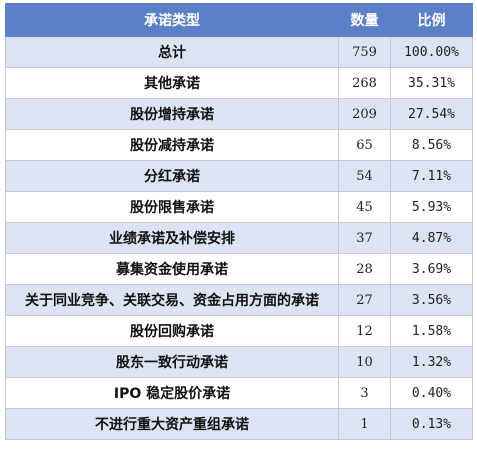  Describe the element at coordinates (172, 393) in the screenshot. I see `row-type: IPO 稳定股价承诺` at that location.